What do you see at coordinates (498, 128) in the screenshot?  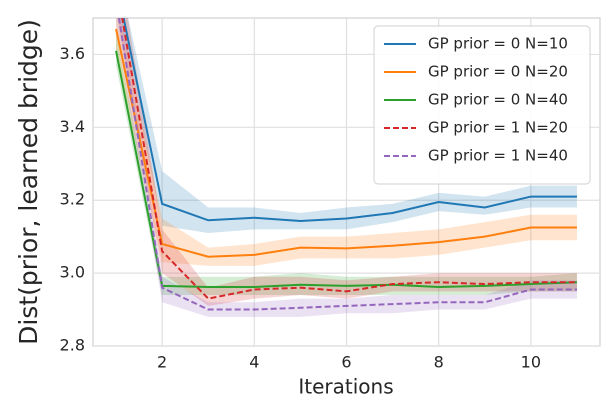 I see `legend-label: GP prior = 1 N=20` at bounding box center [498, 128].